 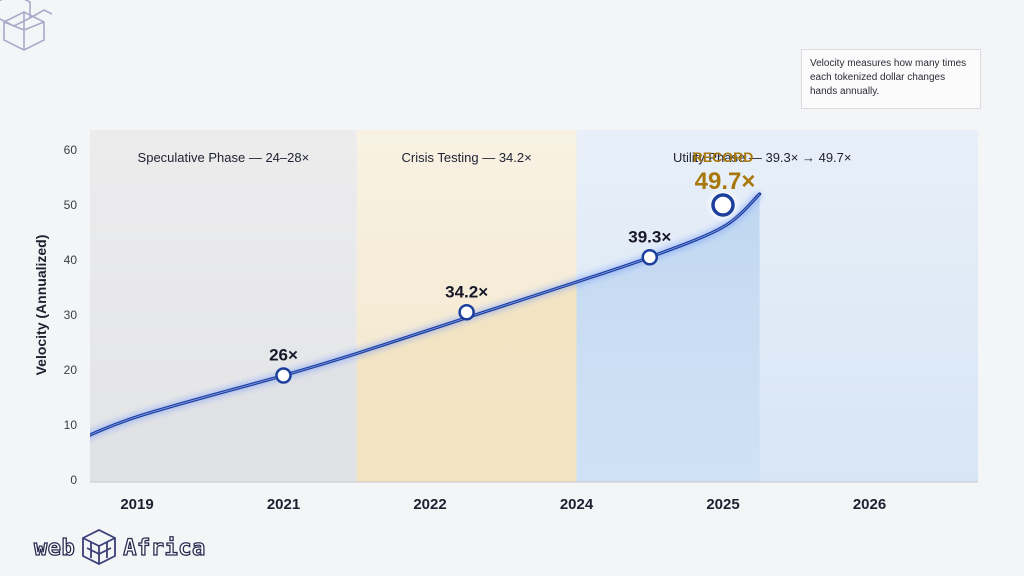 I want to click on brand-logo: web Africa, so click(x=119, y=548).